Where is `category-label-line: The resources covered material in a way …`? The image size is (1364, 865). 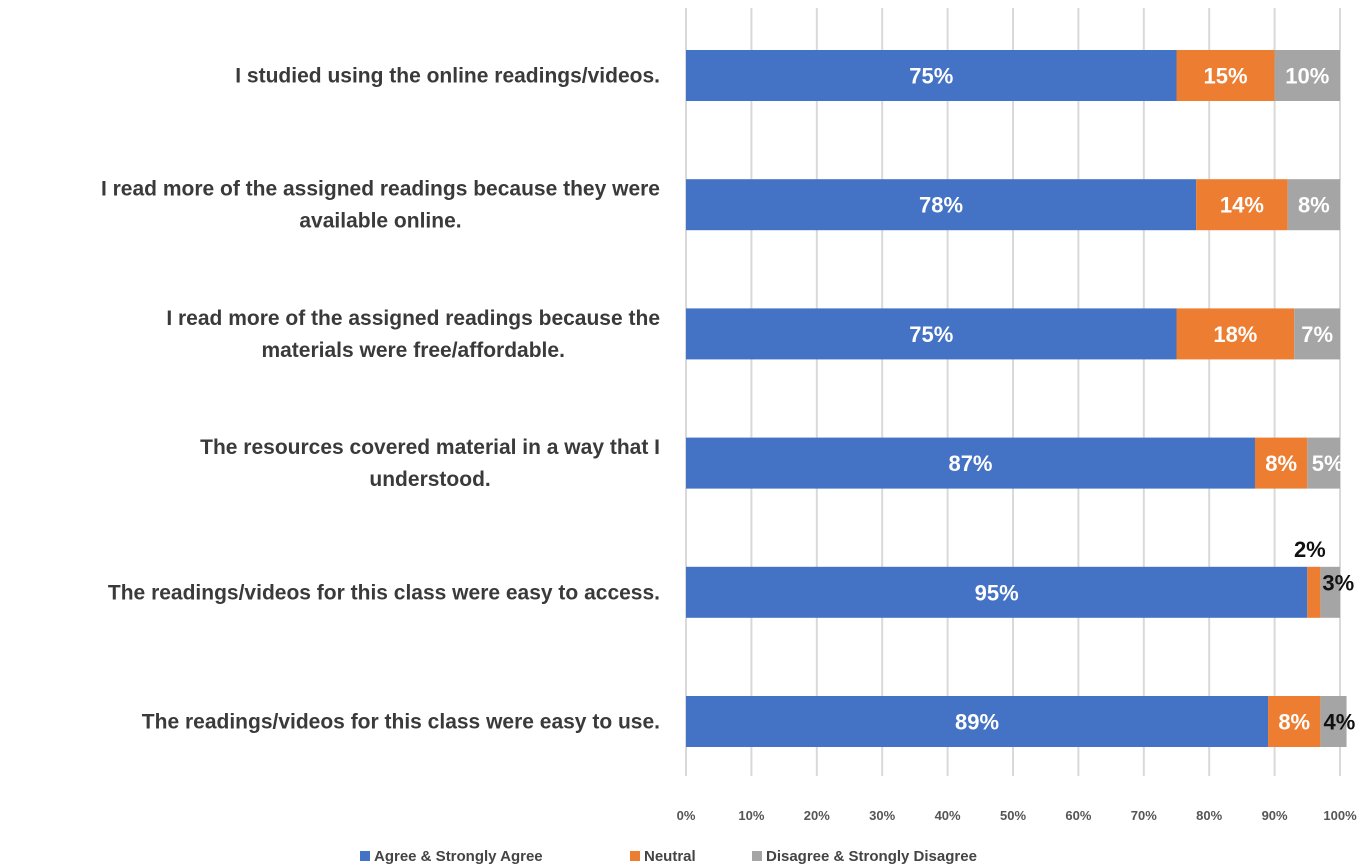 category-label-line: The resources covered material in a way … is located at coordinates (430, 447).